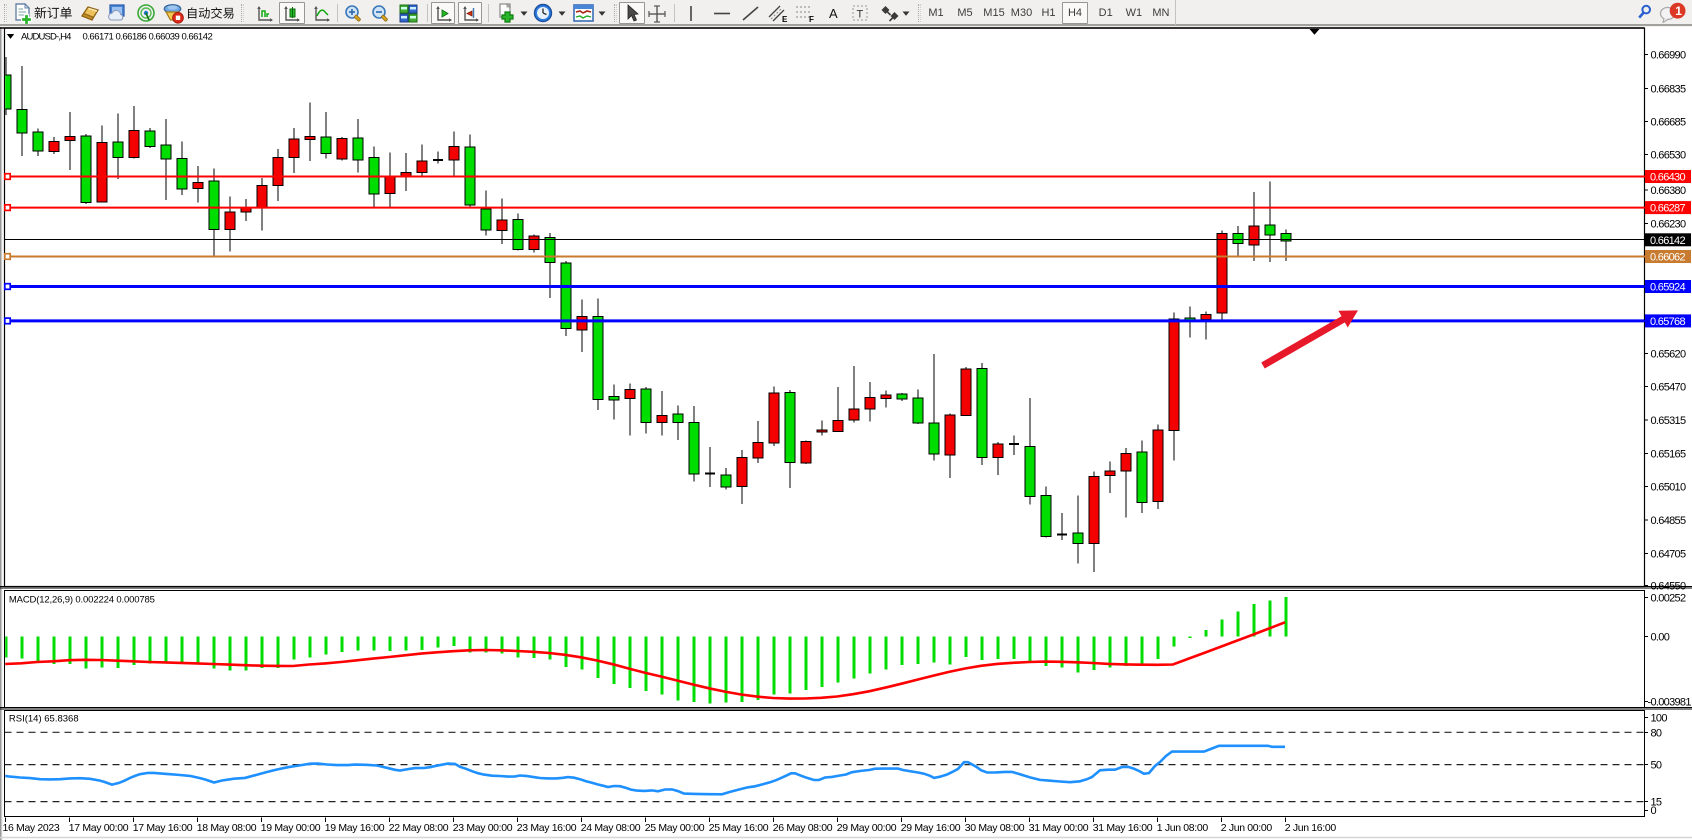 The image size is (1692, 840). What do you see at coordinates (1667, 322) in the screenshot?
I see `svg-text: 0.65768` at bounding box center [1667, 322].